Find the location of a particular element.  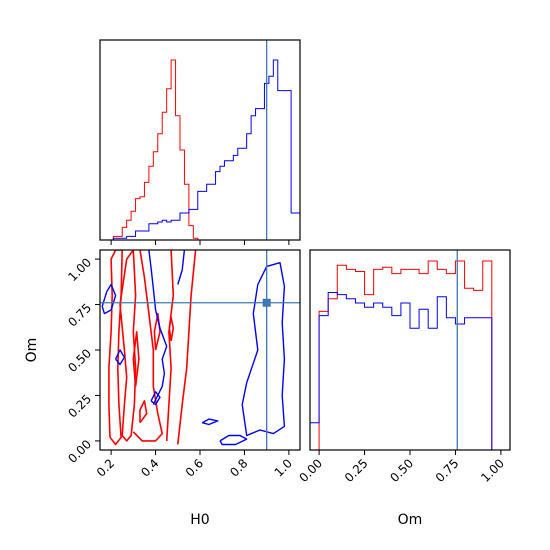

om-ytick-label-4: 1.00 is located at coordinates (79, 269).